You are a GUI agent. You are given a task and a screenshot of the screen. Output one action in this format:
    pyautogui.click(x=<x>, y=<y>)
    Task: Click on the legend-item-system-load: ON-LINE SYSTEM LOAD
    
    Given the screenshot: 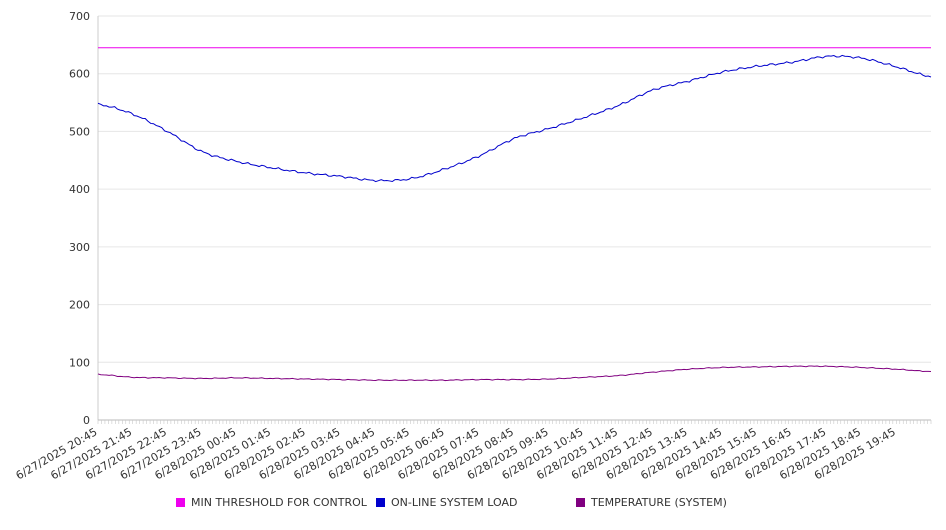 What is the action you would take?
    pyautogui.click(x=446, y=502)
    